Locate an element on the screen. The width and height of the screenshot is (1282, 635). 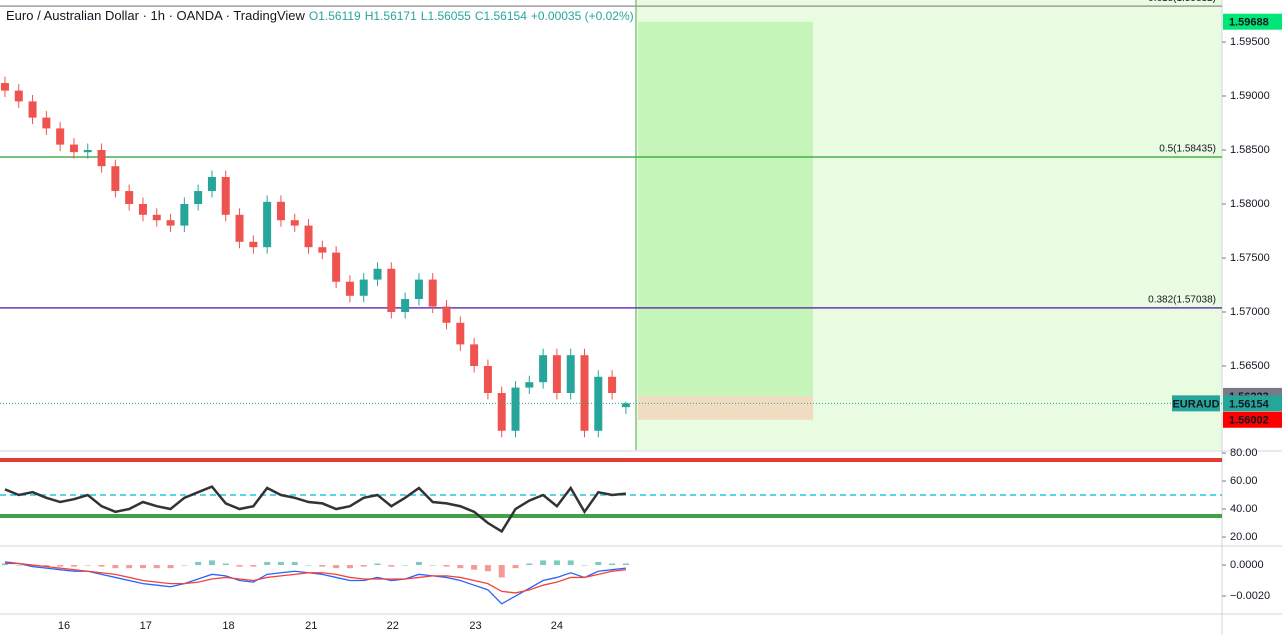
x-tick-label: 24 is located at coordinates (557, 626).